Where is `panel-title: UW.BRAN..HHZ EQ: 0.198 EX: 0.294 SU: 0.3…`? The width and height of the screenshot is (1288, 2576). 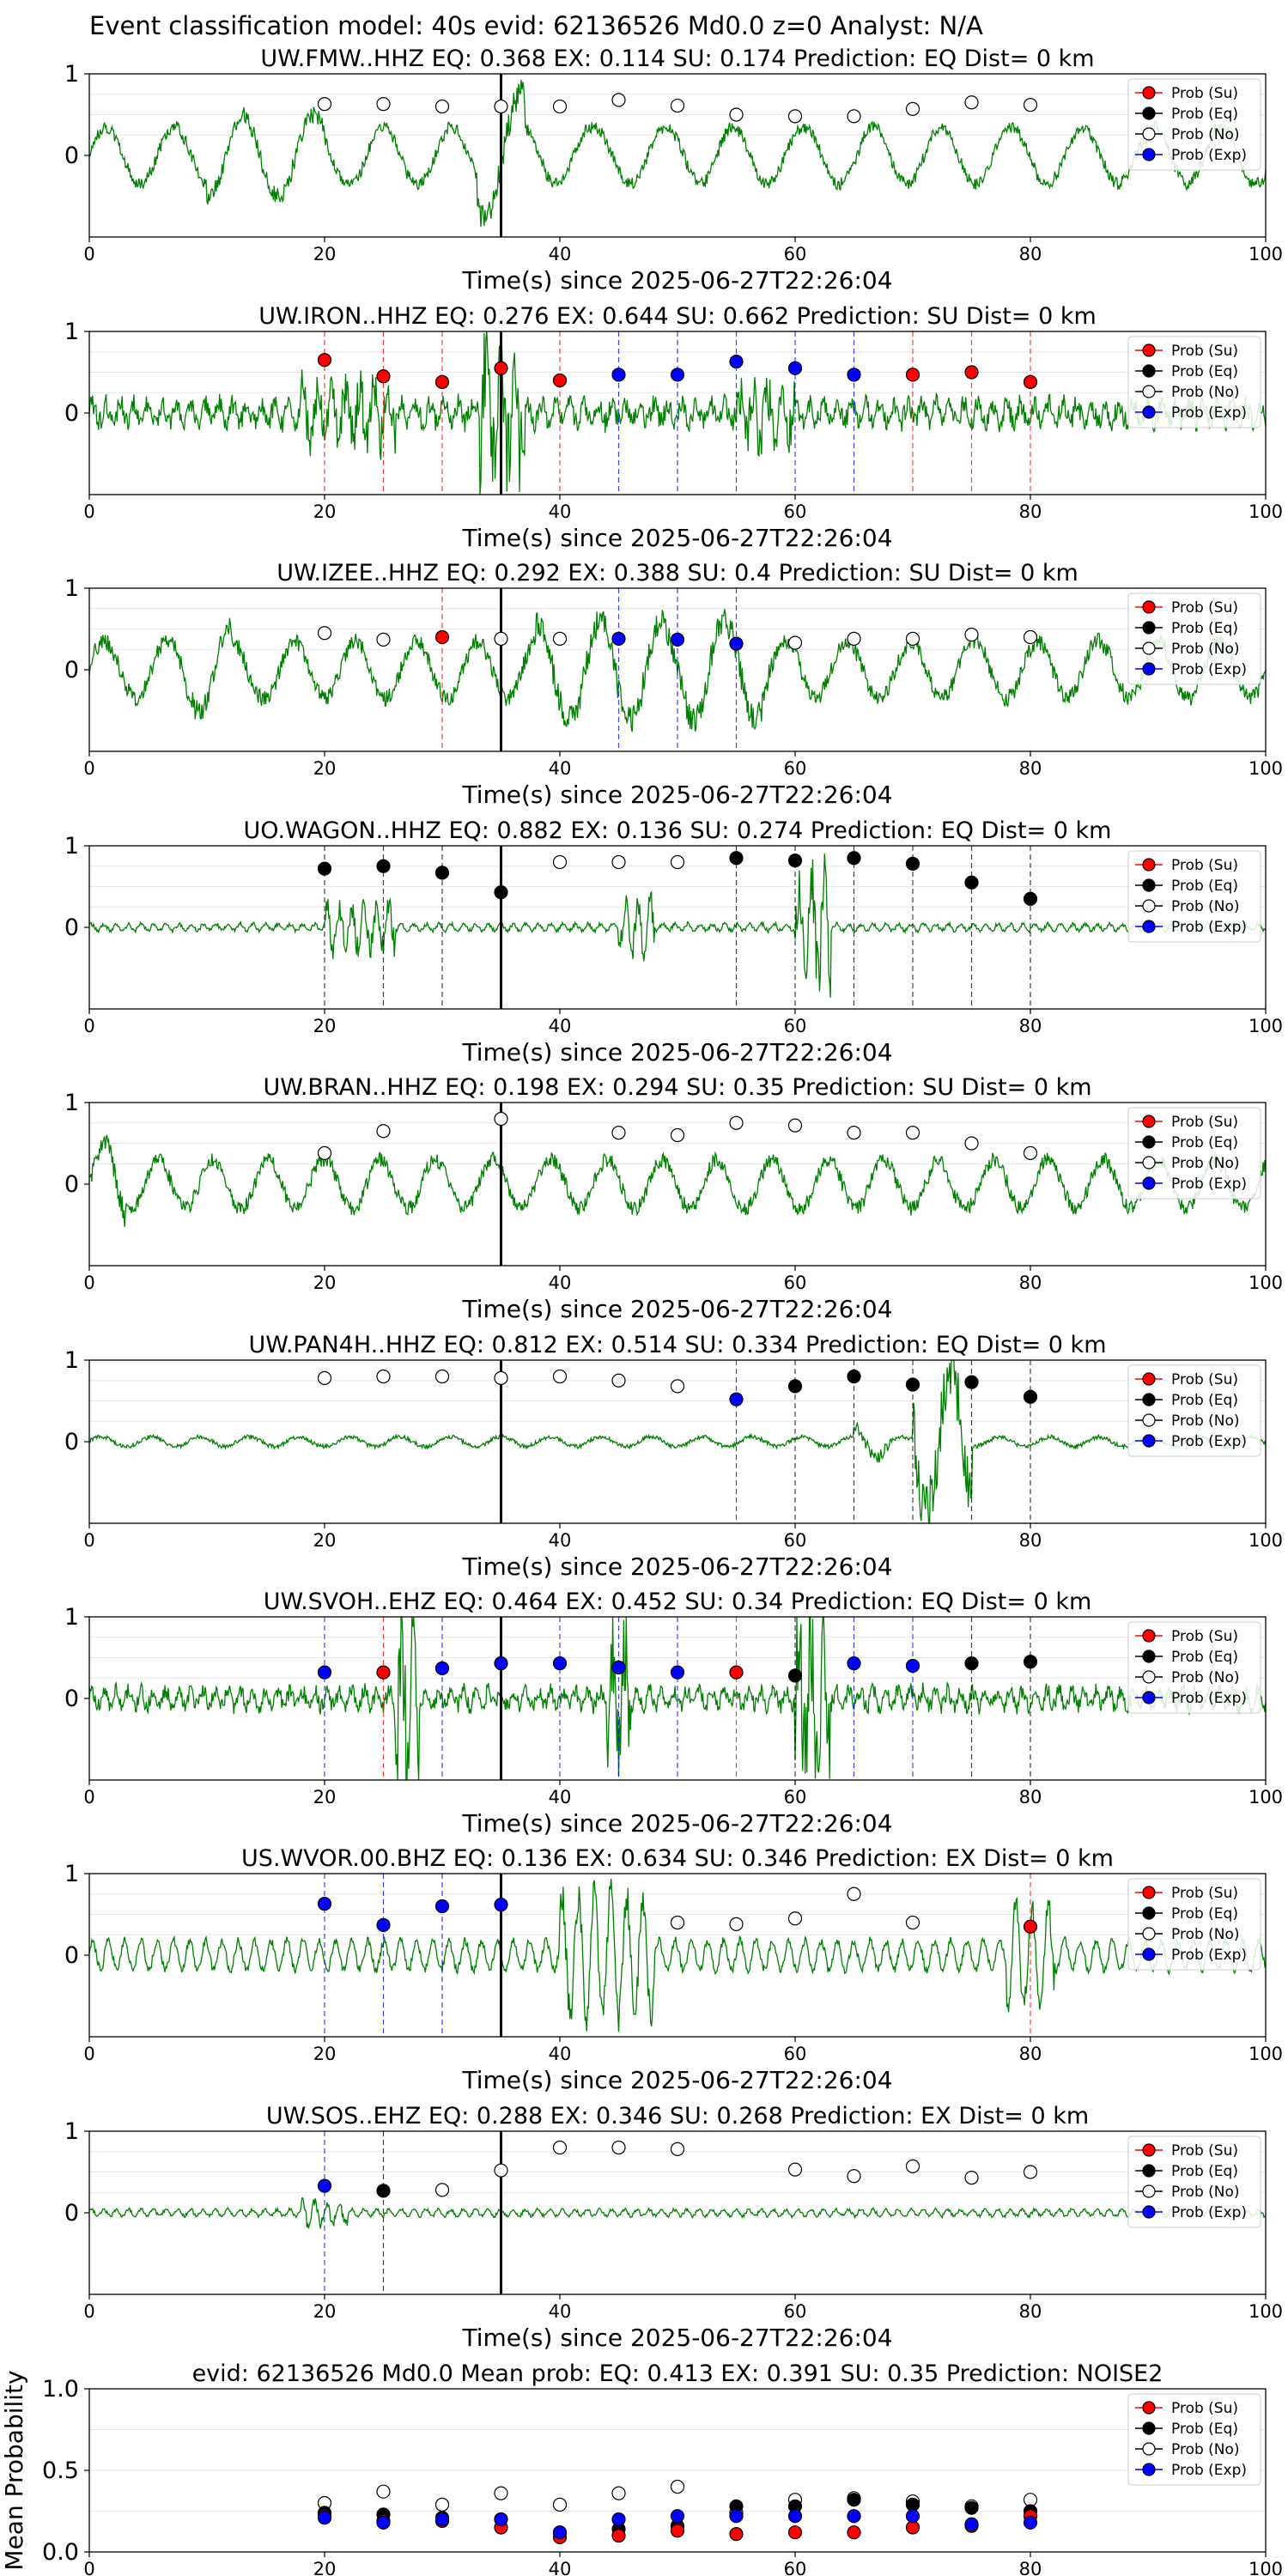 panel-title: UW.BRAN..HHZ EQ: 0.198 EX: 0.294 SU: 0.3… is located at coordinates (677, 1087).